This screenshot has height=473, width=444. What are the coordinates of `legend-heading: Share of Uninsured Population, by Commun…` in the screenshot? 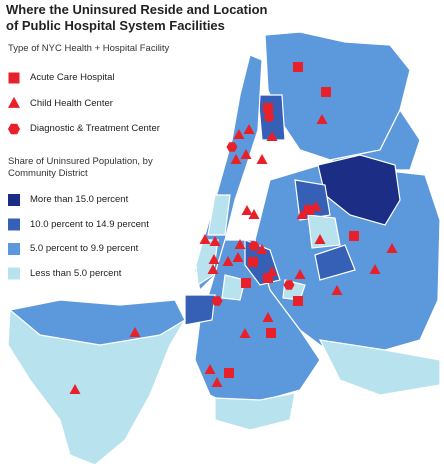 It's located at (80, 167).